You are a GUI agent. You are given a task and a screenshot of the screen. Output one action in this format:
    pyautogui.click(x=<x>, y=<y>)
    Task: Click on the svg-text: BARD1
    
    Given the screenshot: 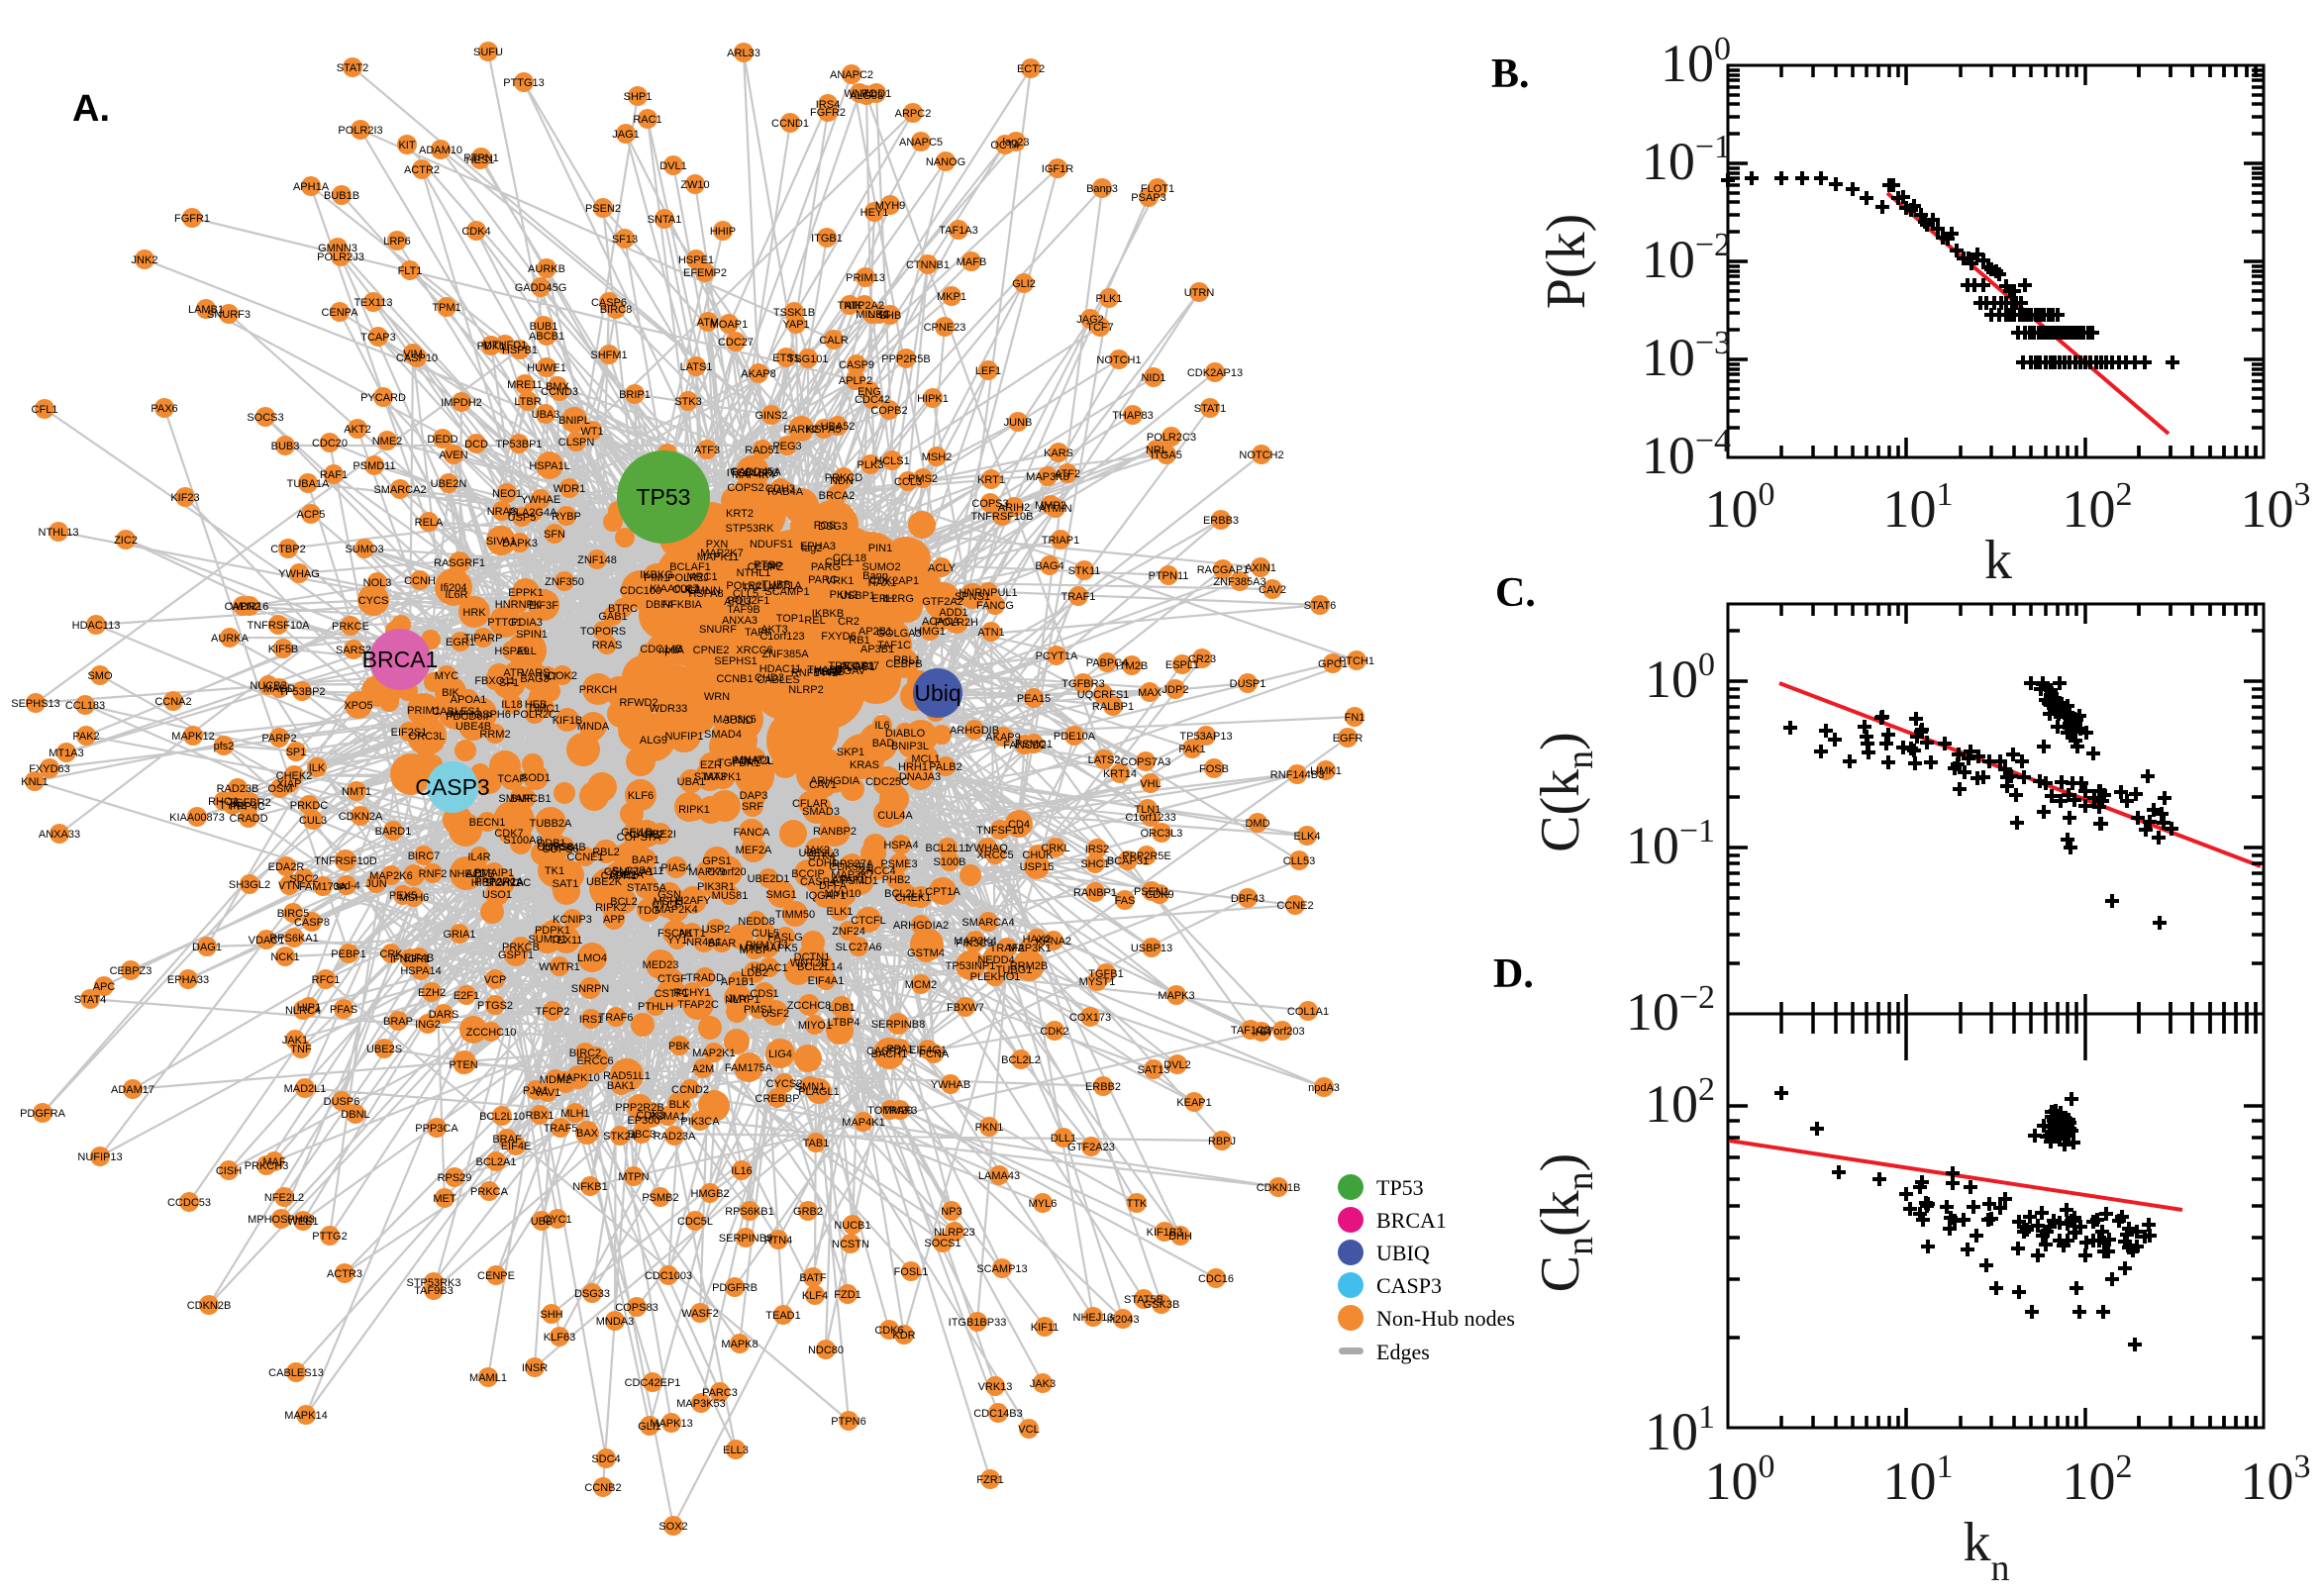 What is the action you would take?
    pyautogui.click(x=393, y=832)
    